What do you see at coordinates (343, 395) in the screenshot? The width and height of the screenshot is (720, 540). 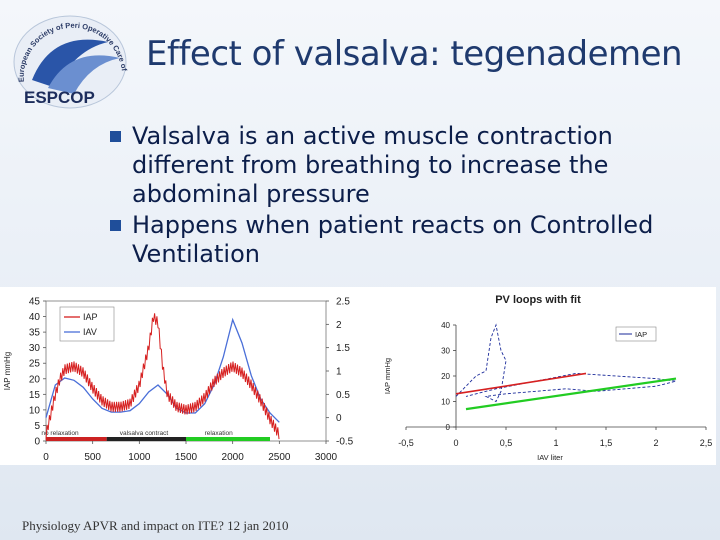 I see `y2-tick-label: 0.5` at bounding box center [343, 395].